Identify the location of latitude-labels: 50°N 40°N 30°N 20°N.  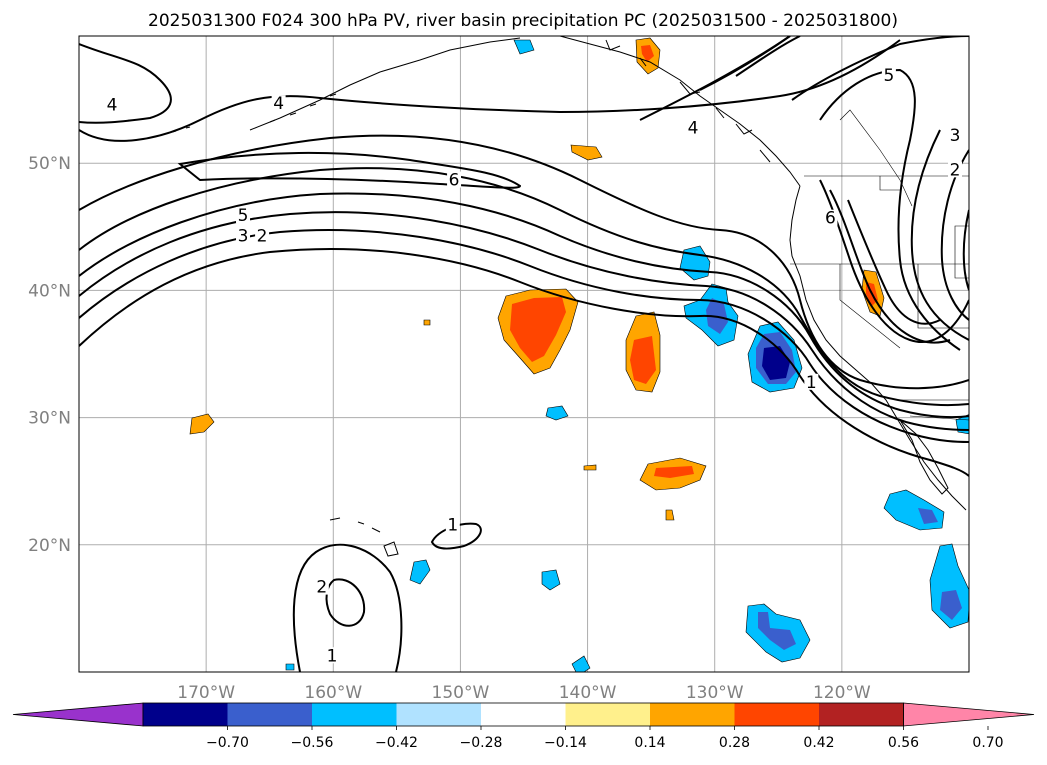
(49, 355).